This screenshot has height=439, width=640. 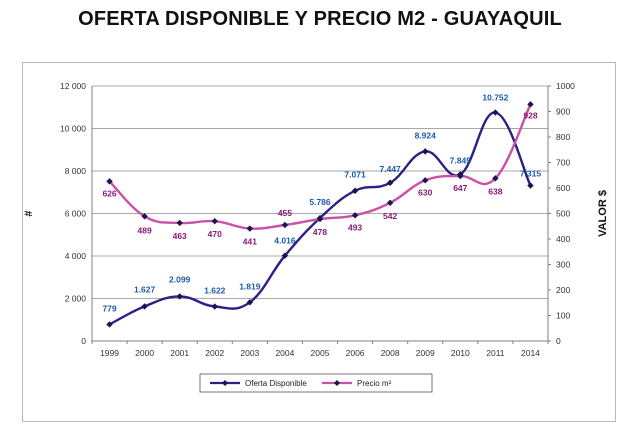 What do you see at coordinates (316, 383) in the screenshot?
I see `legend-box` at bounding box center [316, 383].